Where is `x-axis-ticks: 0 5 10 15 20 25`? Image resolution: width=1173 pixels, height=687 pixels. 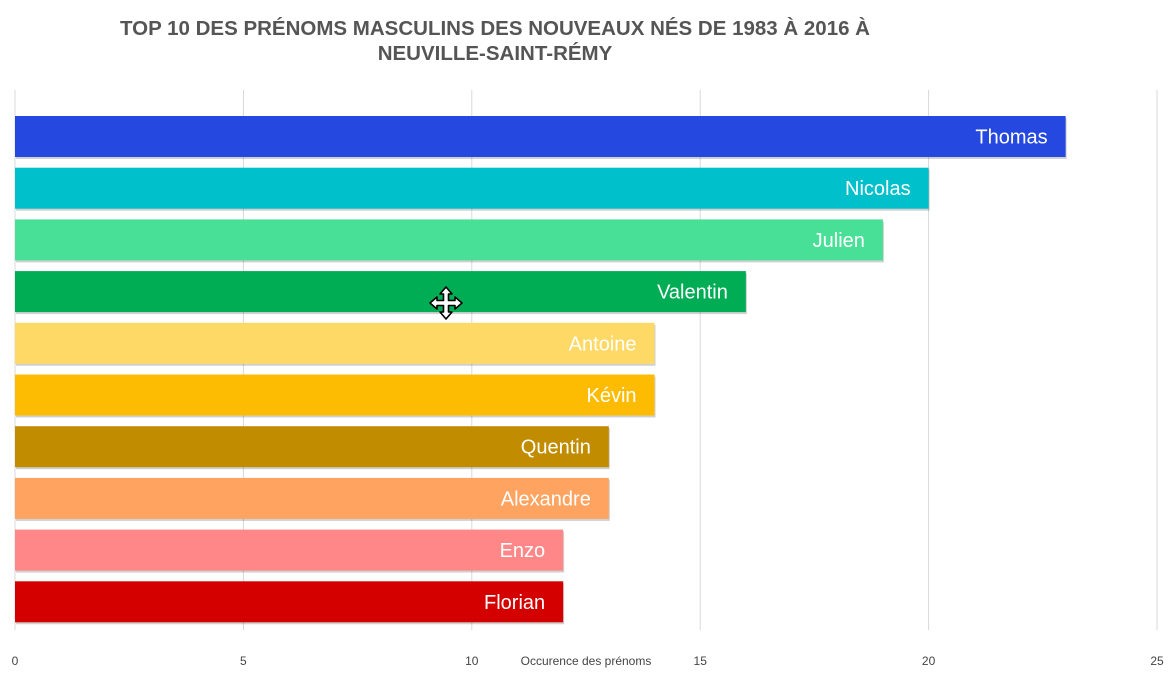 x-axis-ticks: 0 5 10 15 20 25 is located at coordinates (588, 661).